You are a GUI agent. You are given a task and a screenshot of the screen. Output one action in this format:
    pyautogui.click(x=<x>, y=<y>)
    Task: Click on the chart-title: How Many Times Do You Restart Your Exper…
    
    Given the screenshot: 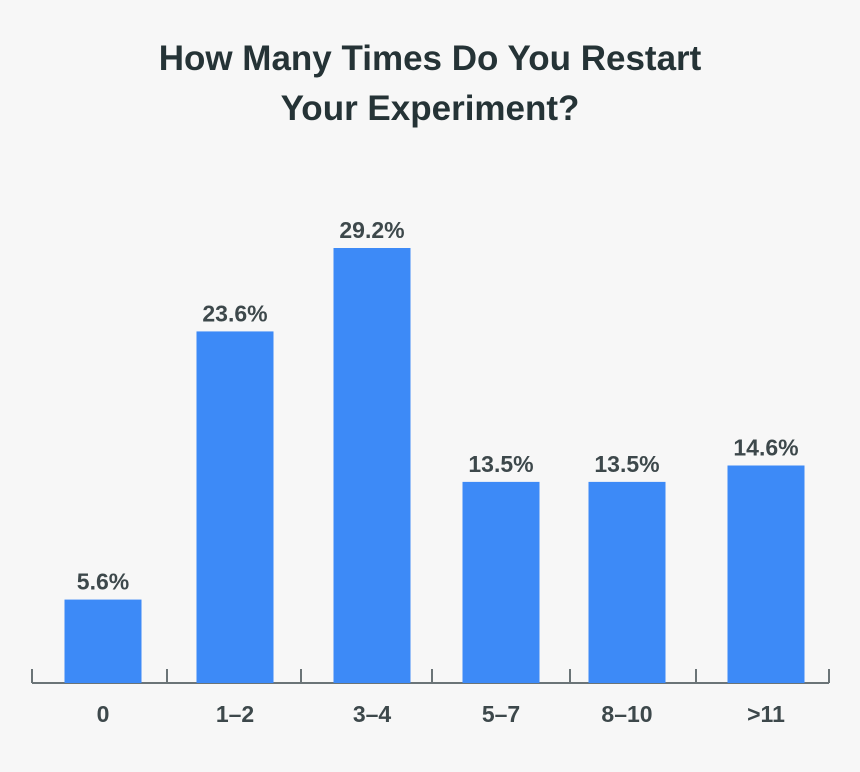 What is the action you would take?
    pyautogui.click(x=430, y=84)
    